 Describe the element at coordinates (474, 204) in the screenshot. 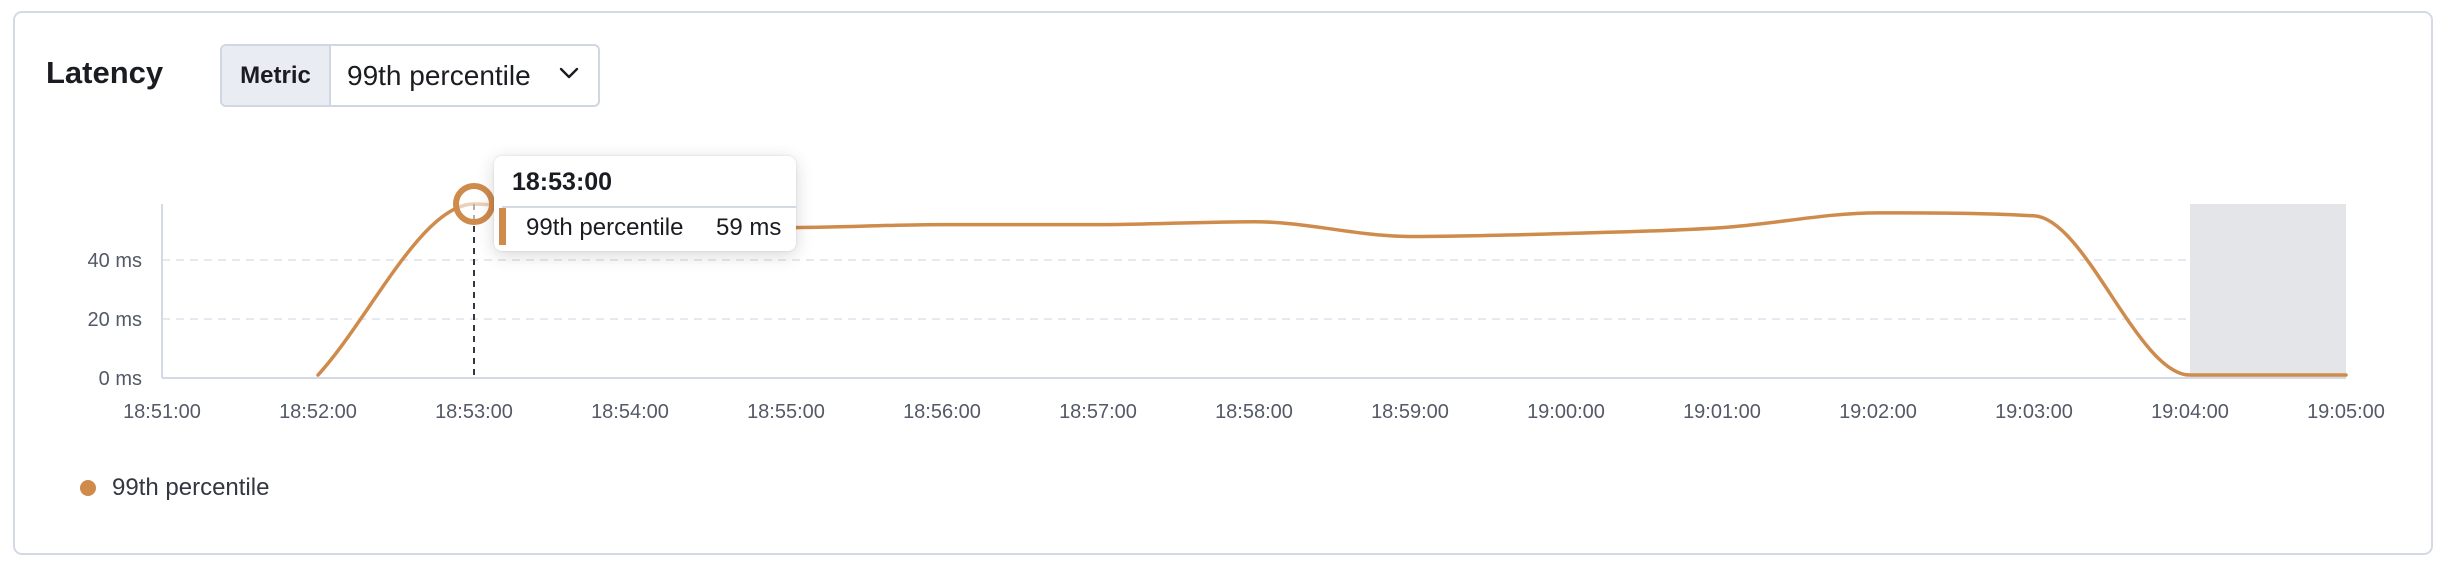

I see `highlight-point` at that location.